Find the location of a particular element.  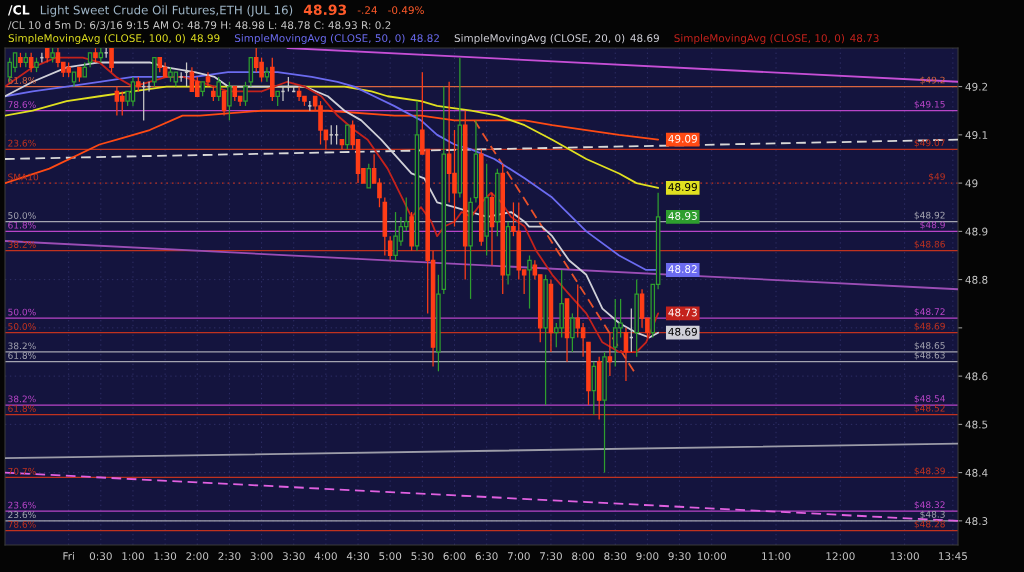

ref-line-label: $48.52 is located at coordinates (929, 408).